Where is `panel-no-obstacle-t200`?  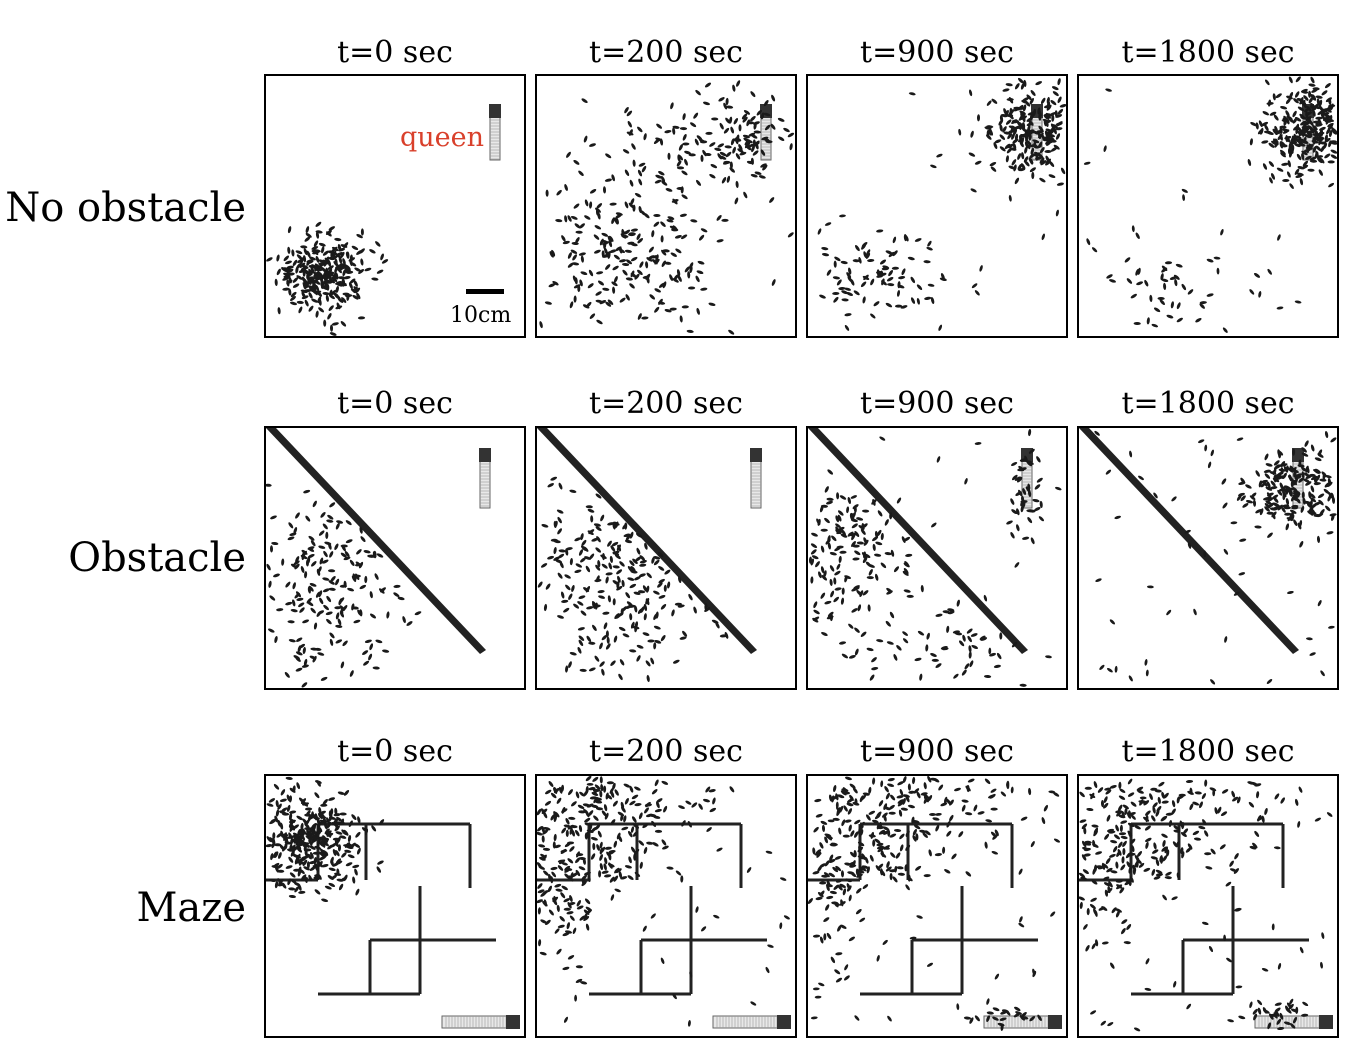
panel-no-obstacle-t200 is located at coordinates (666, 206).